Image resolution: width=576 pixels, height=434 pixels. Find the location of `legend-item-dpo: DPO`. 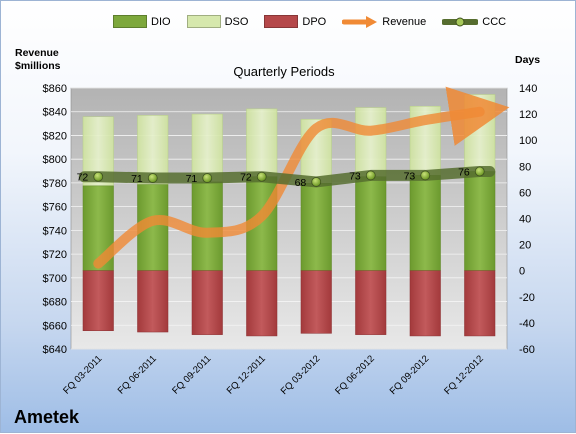

legend-item-dpo: DPO is located at coordinates (295, 21).